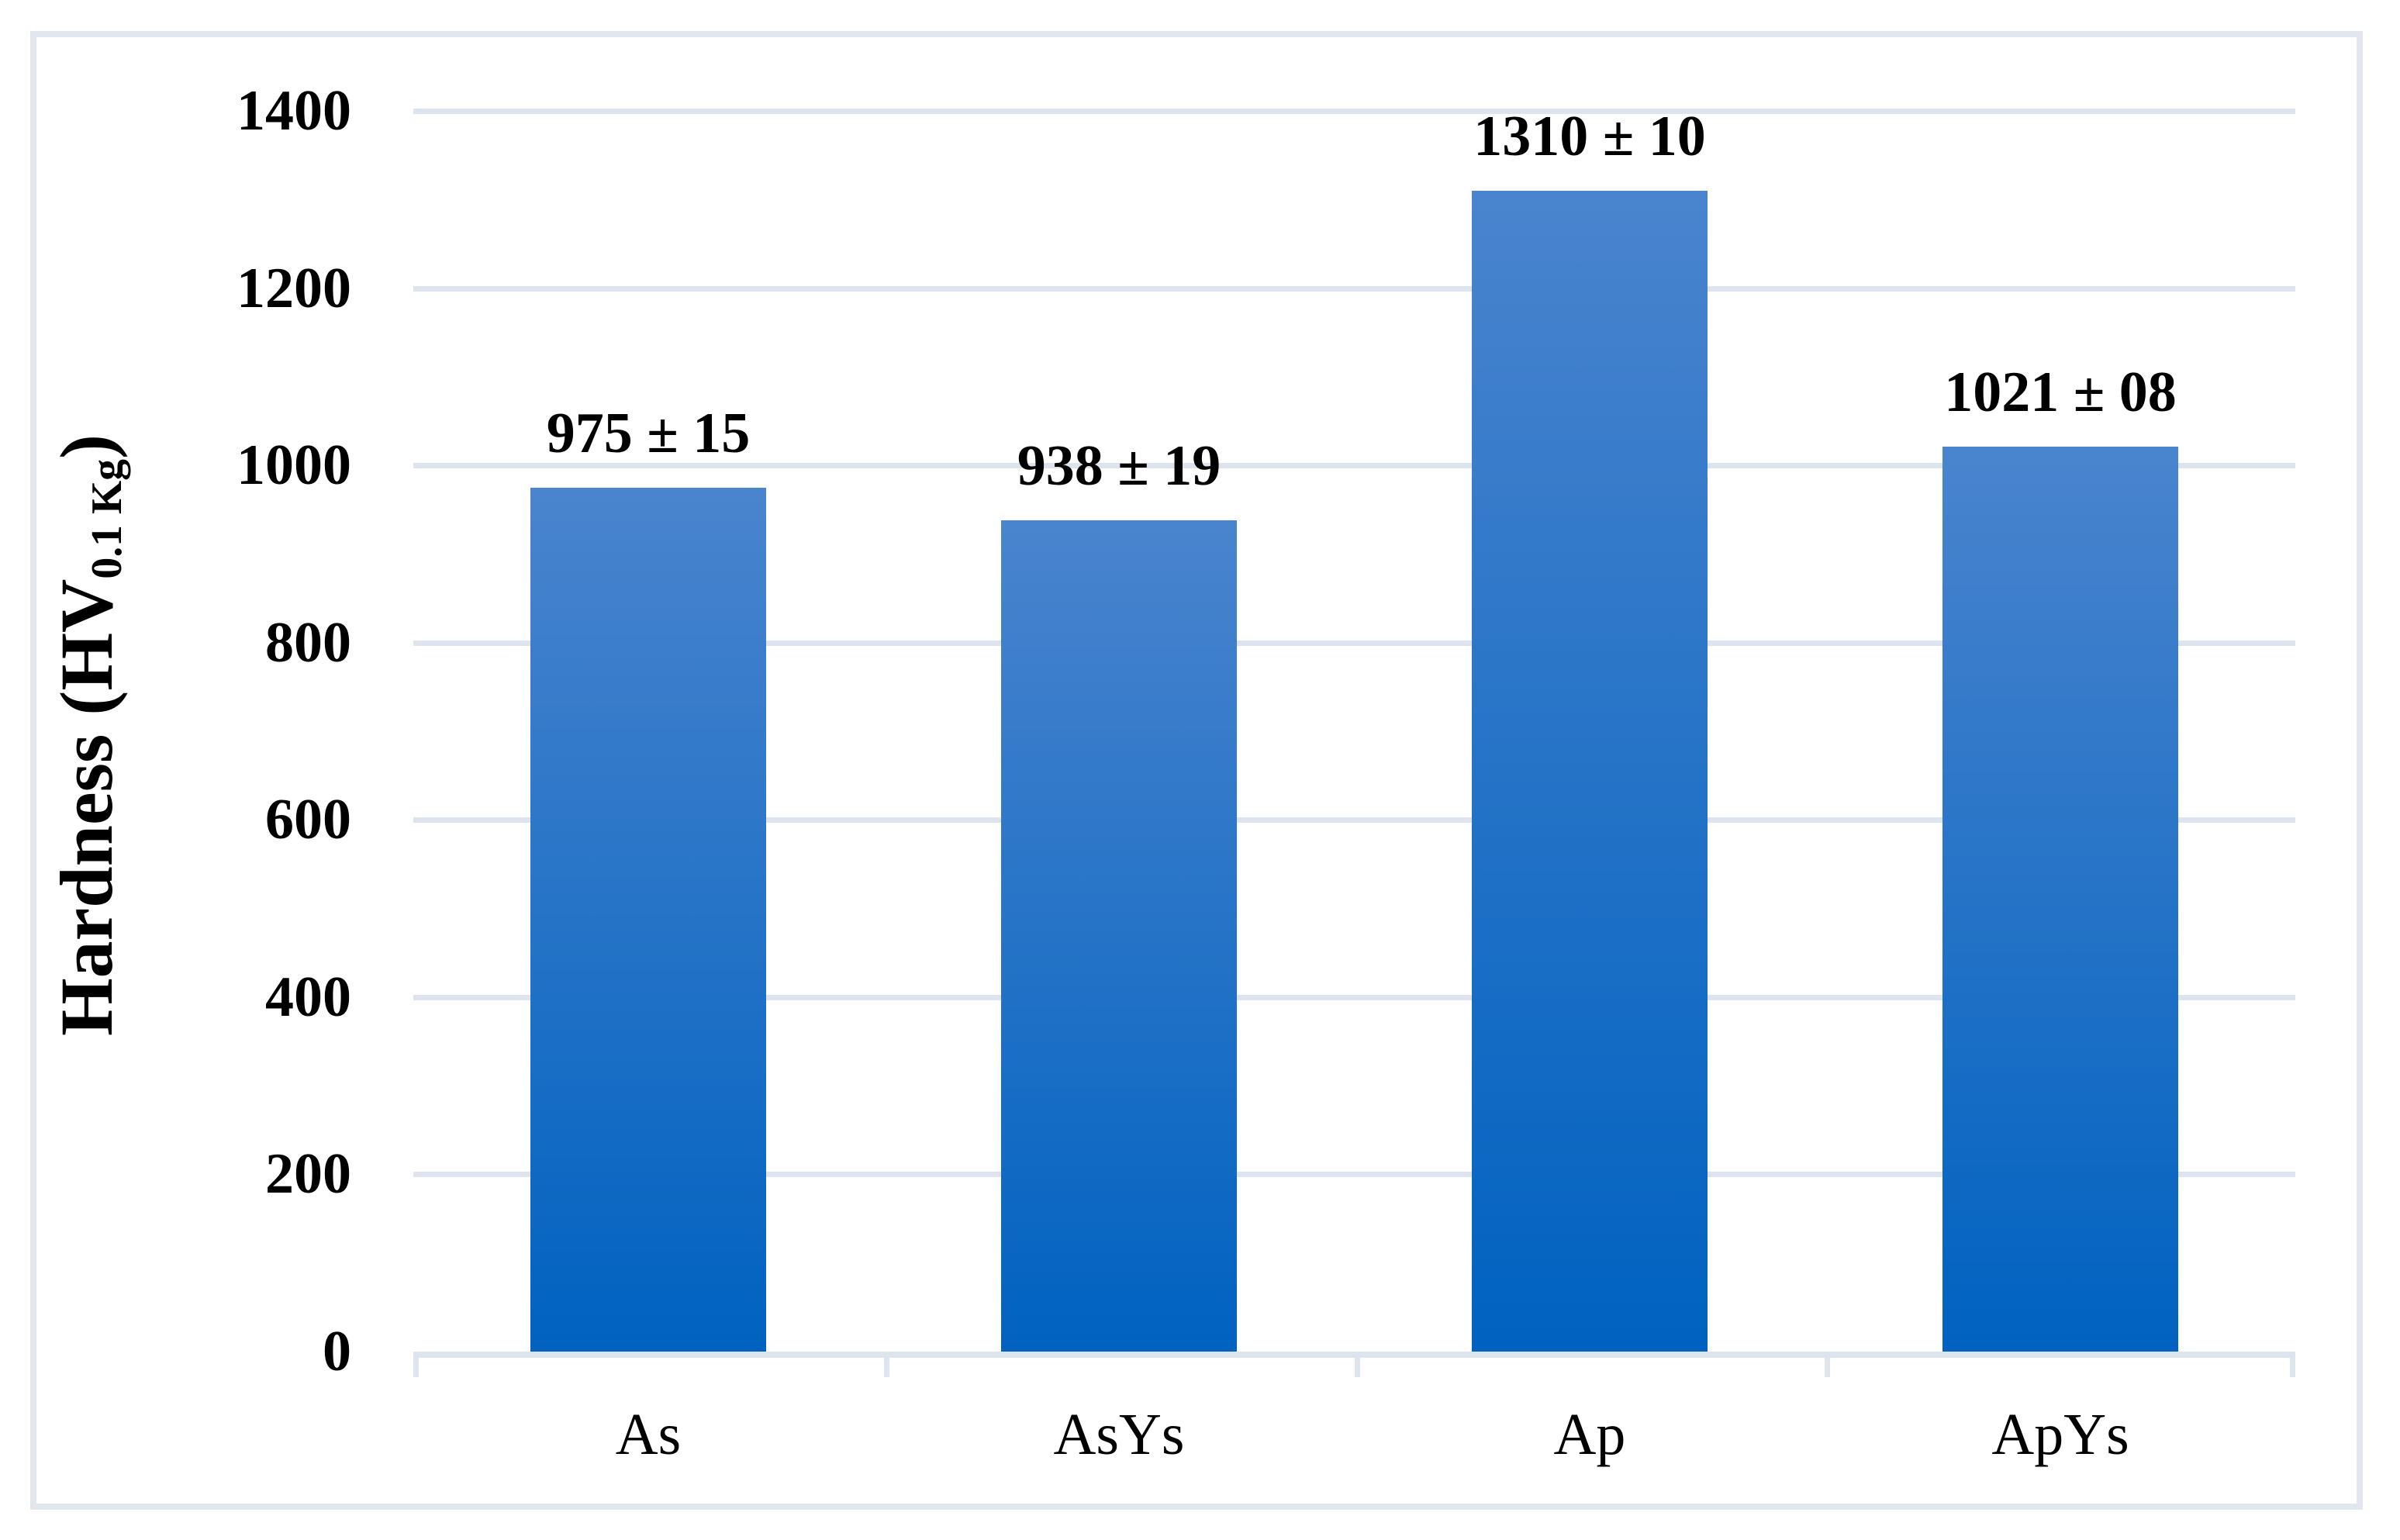  Describe the element at coordinates (308, 643) in the screenshot. I see `y-tick-label-800: 800` at that location.